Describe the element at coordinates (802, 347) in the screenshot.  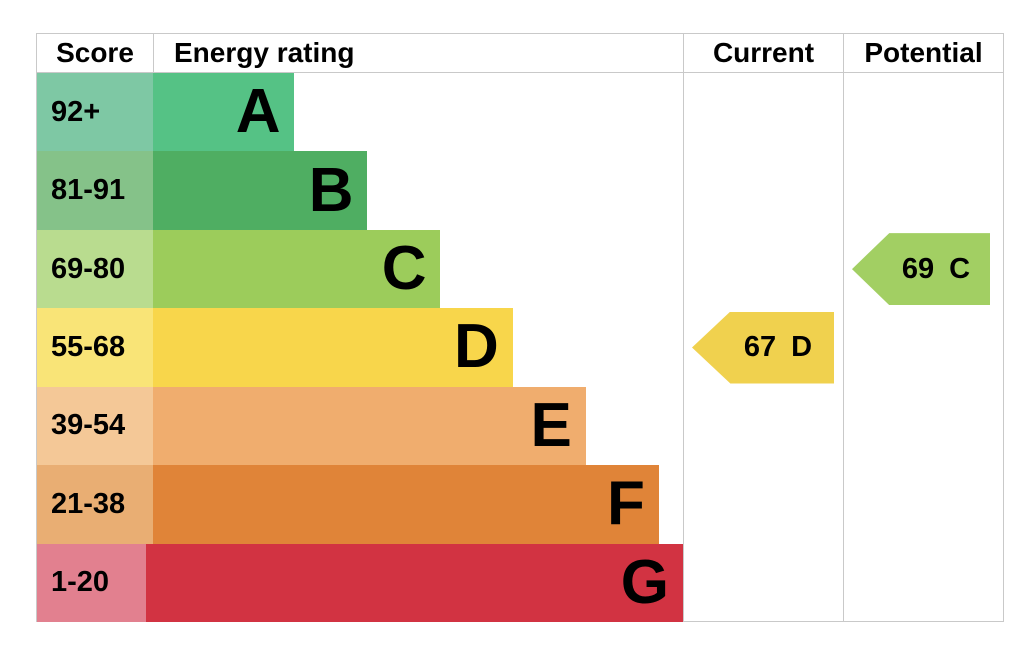
I see `current-rating-arrow-letter: D` at that location.